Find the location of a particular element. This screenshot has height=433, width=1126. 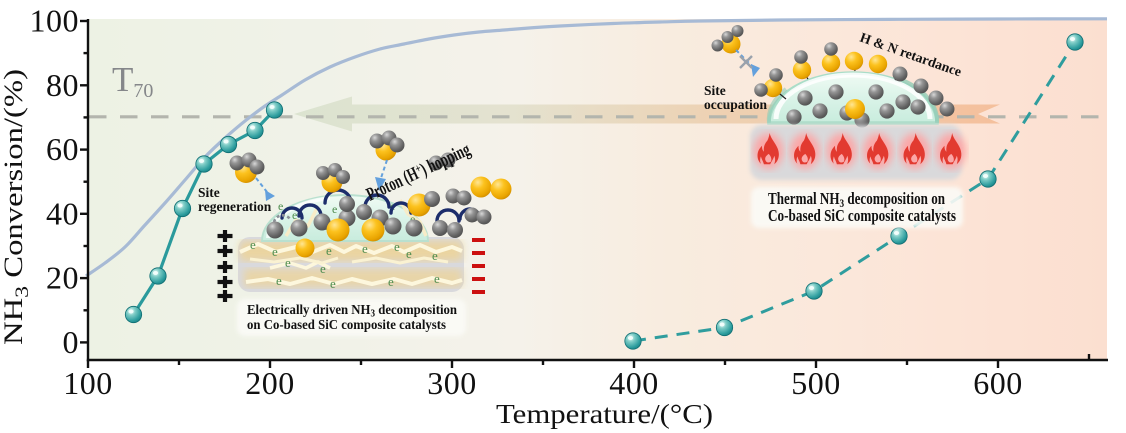

svg-text: 300 is located at coordinates (452, 383).